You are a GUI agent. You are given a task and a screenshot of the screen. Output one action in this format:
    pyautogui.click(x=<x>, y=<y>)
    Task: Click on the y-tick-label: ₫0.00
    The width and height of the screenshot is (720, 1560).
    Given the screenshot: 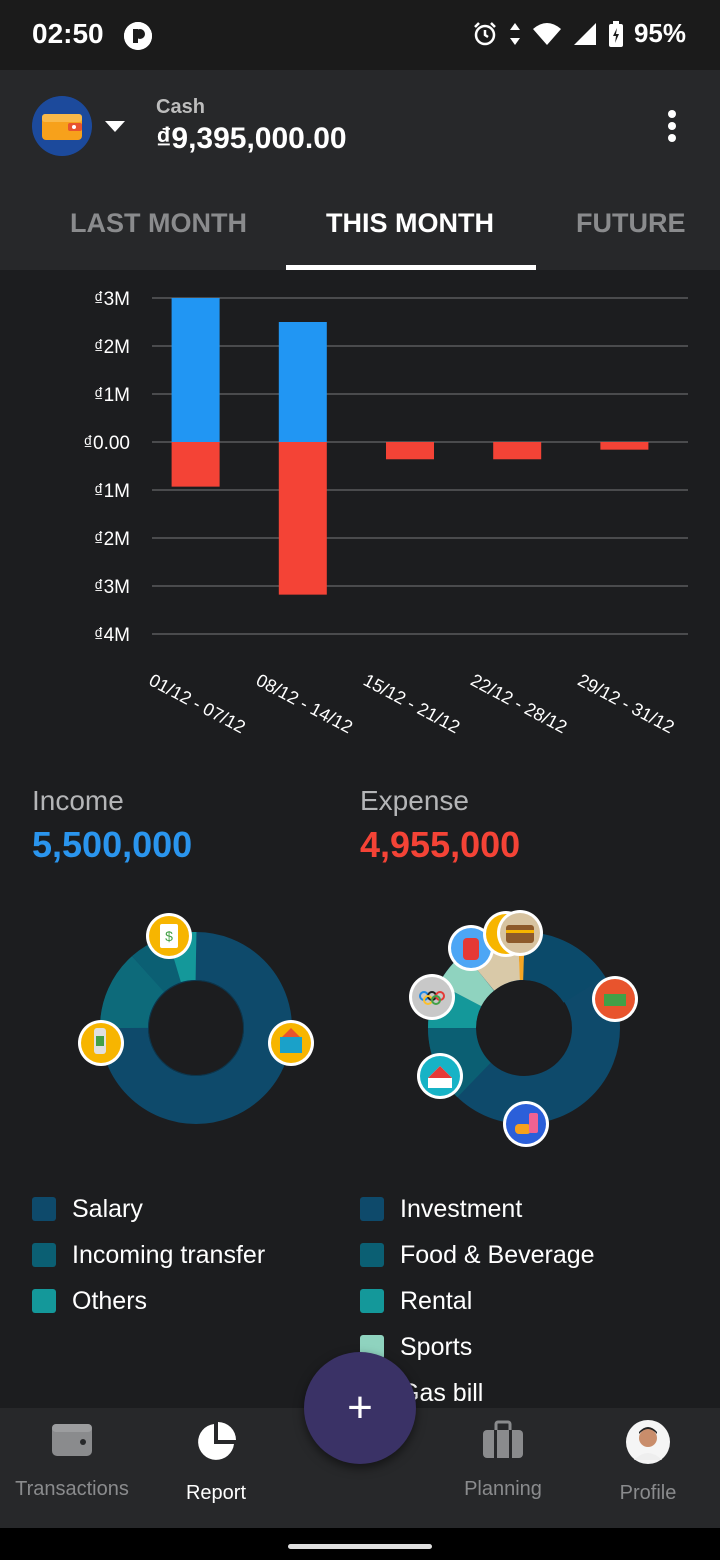 What is the action you would take?
    pyautogui.click(x=106, y=443)
    